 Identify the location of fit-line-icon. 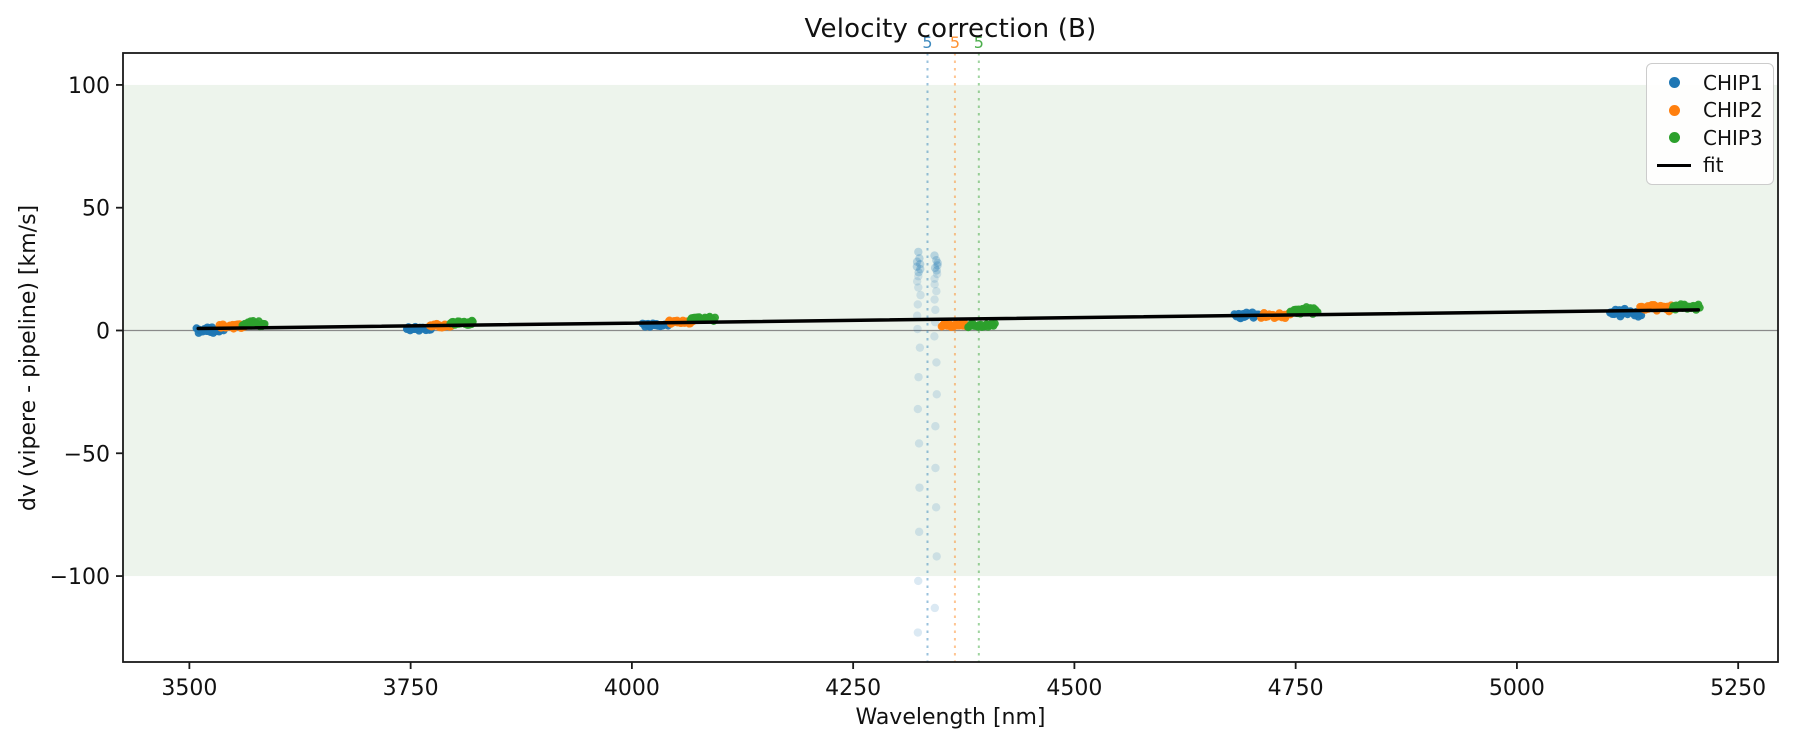
(1674, 165).